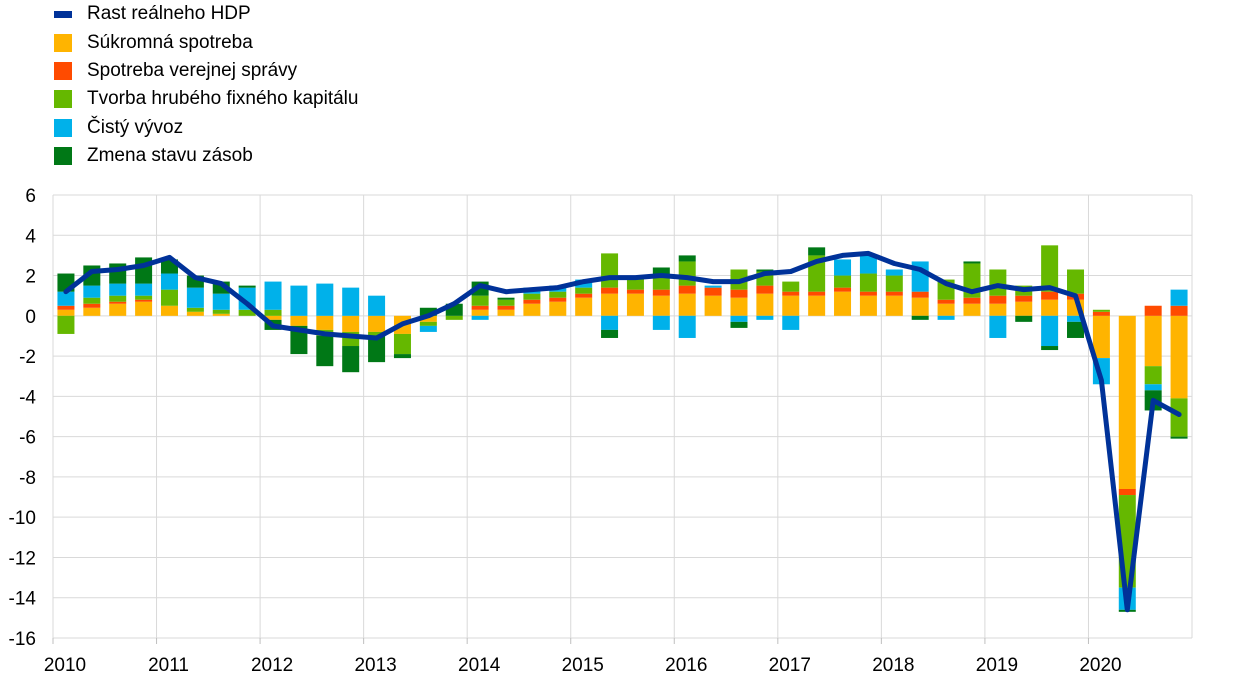 Image resolution: width=1240 pixels, height=684 pixels. I want to click on y-tick-label: -4, so click(27, 397).